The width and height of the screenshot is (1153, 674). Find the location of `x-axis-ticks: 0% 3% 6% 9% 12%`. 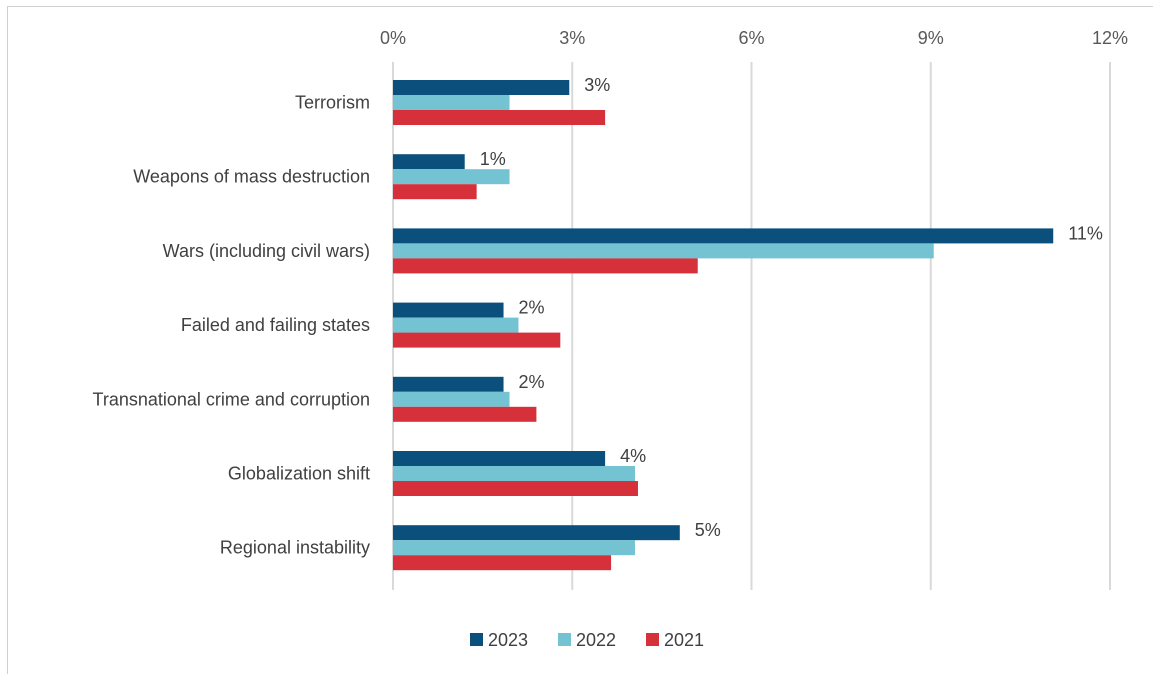

x-axis-ticks: 0% 3% 6% 9% 12% is located at coordinates (754, 38).